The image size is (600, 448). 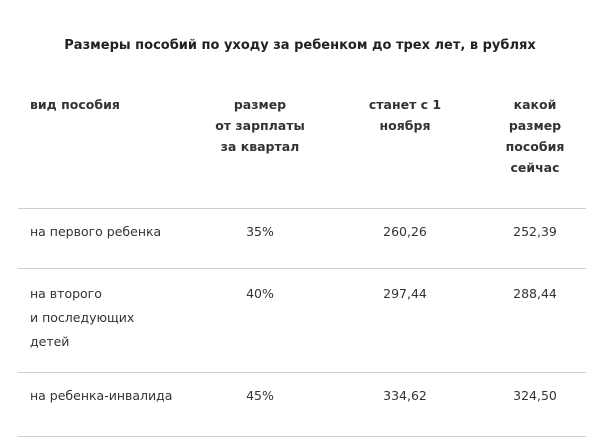 What do you see at coordinates (260, 125) in the screenshot?
I see `header-percent: размер от зарплаты за квартал` at bounding box center [260, 125].